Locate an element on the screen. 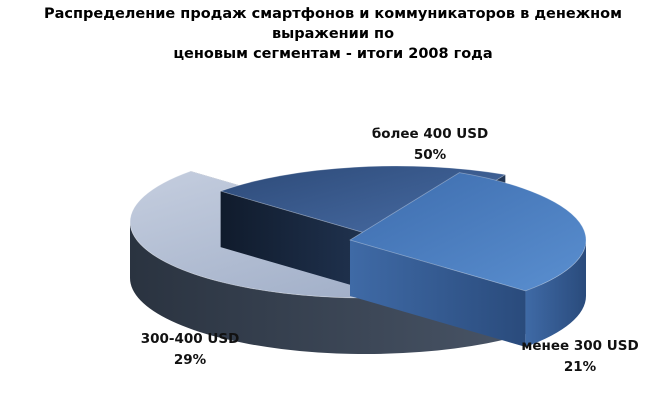 The width and height of the screenshot is (666, 402). slice-label-0: более 400 USD is located at coordinates (430, 134).